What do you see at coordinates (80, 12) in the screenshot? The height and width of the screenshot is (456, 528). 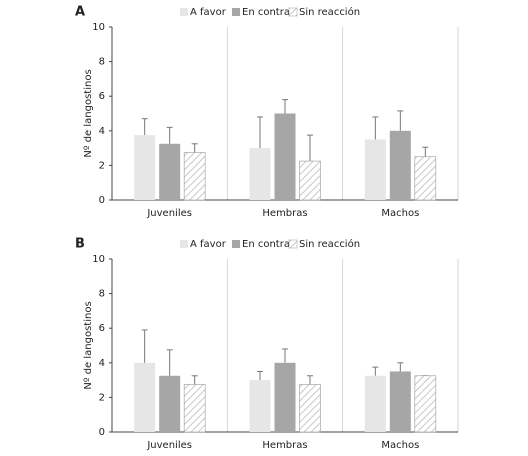 I see `panel-label: A` at bounding box center [80, 12].